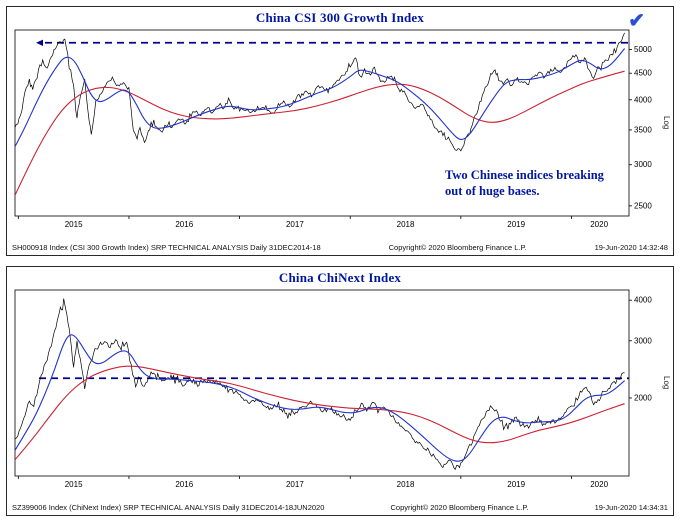  What do you see at coordinates (643, 129) in the screenshot?
I see `y-tick-label: 3500` at bounding box center [643, 129].